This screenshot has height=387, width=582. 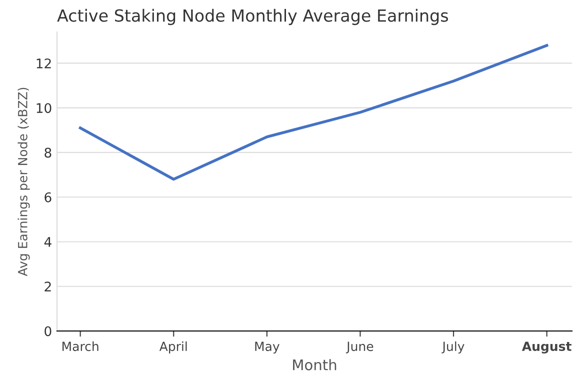 What do you see at coordinates (80, 346) in the screenshot?
I see `x-tick-label: March` at bounding box center [80, 346].